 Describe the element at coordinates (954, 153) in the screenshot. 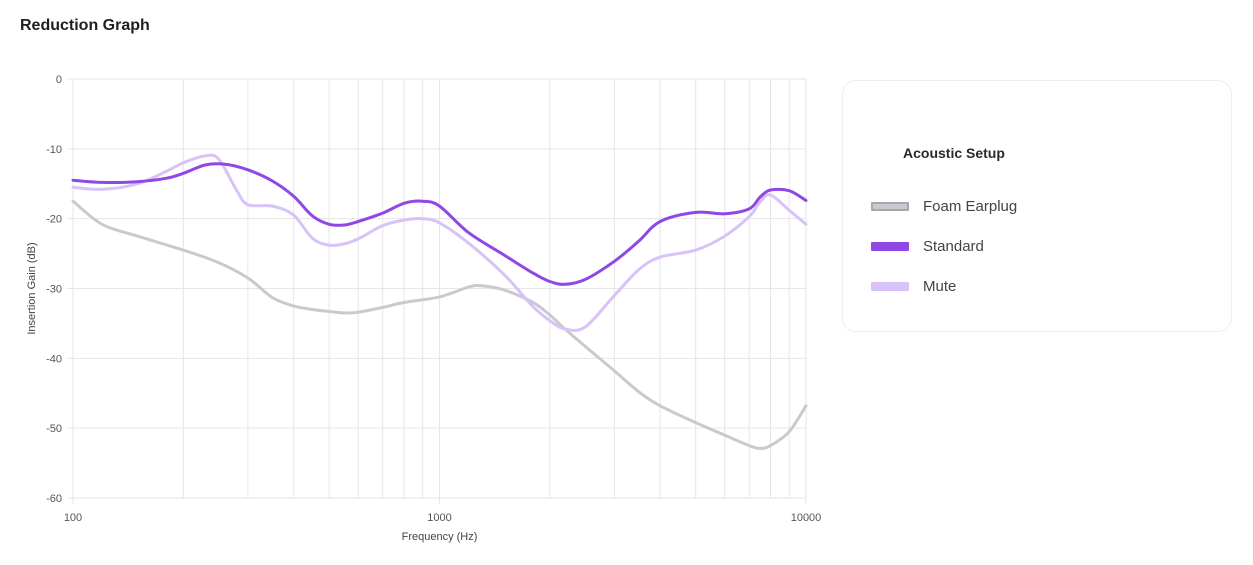

I see `legend-title: Acoustic Setup` at that location.